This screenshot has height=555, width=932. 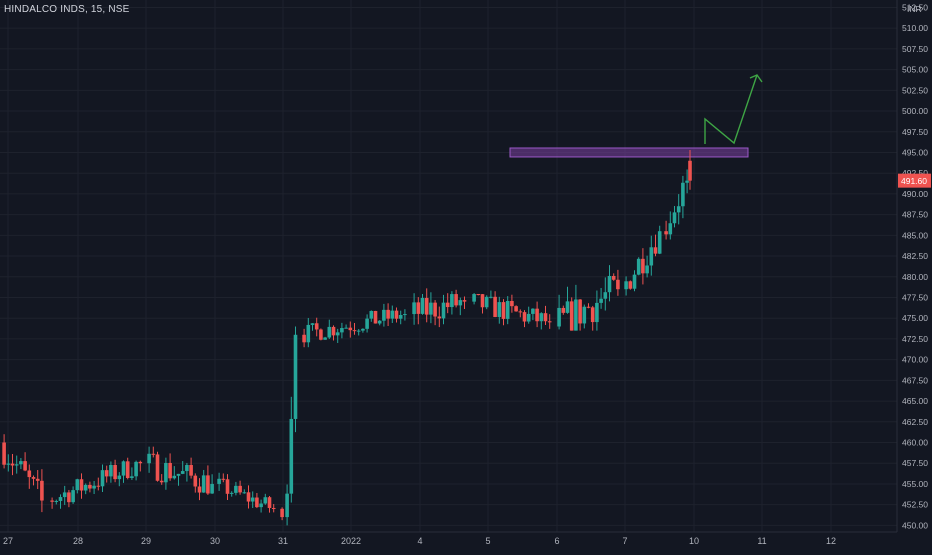 What do you see at coordinates (915, 443) in the screenshot?
I see `price-tick-label: 460.00` at bounding box center [915, 443].